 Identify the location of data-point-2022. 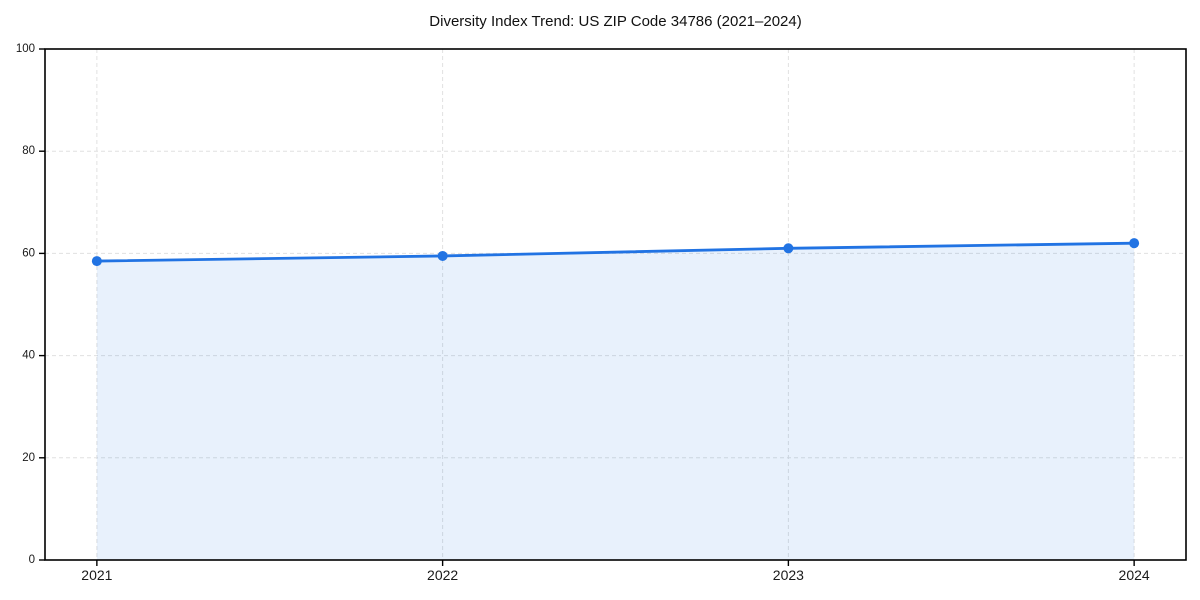
(442, 255).